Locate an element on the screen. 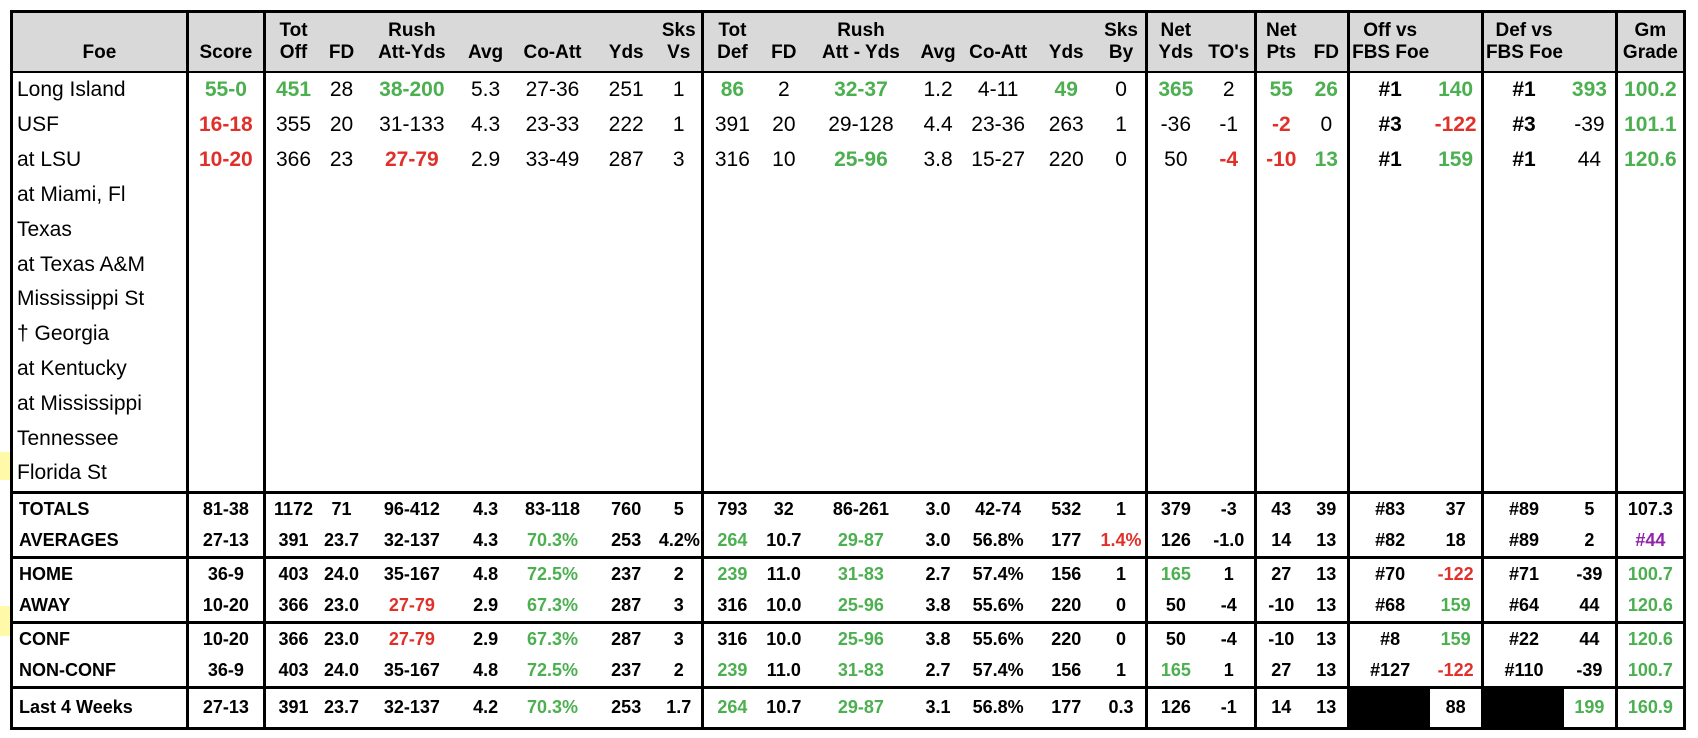  header-cell: Tot is located at coordinates (292, 26).